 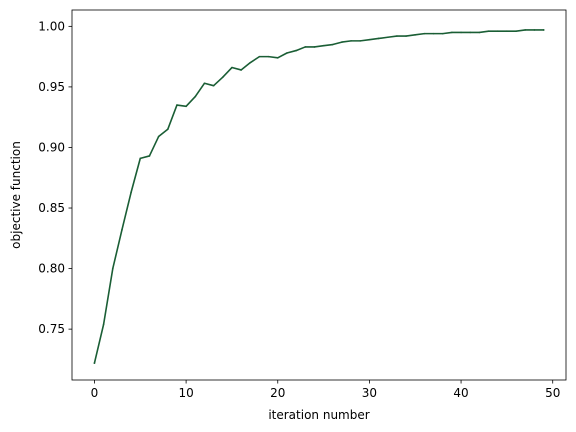 What do you see at coordinates (369, 393) in the screenshot?
I see `x-tick-label: 30` at bounding box center [369, 393].